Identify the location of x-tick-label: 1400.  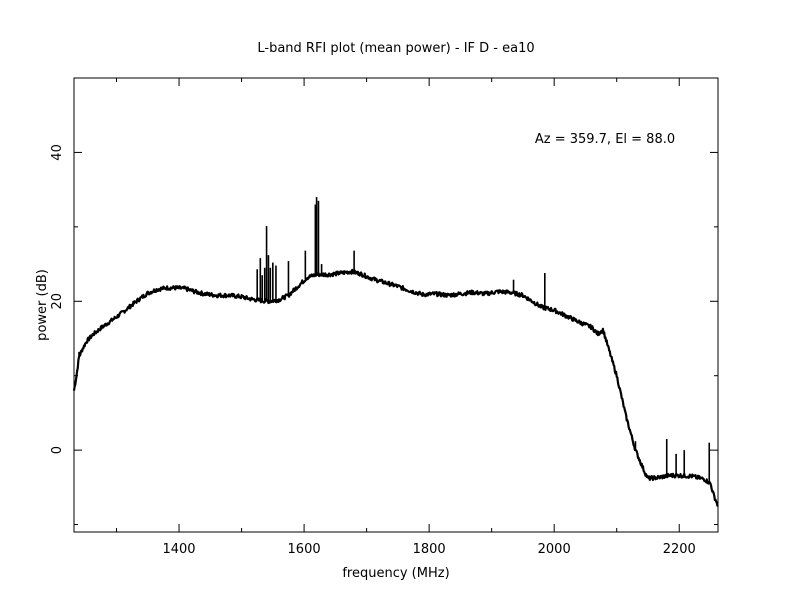
(178, 549).